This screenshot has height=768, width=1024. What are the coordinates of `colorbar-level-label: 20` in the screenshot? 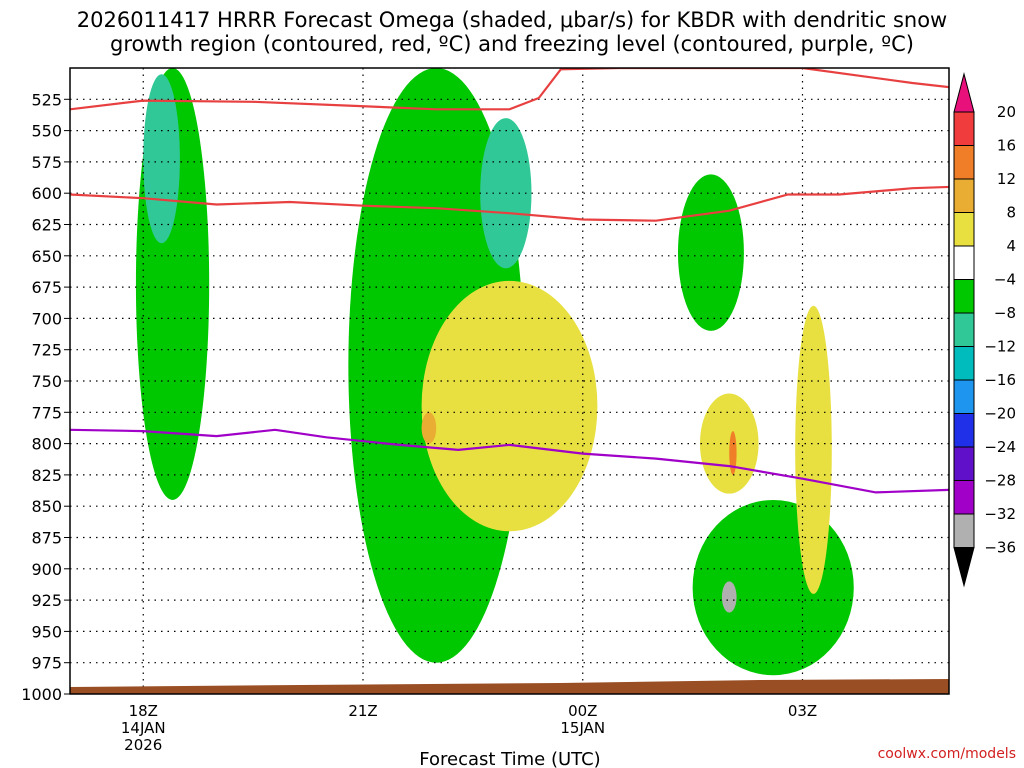 It's located at (1006, 112).